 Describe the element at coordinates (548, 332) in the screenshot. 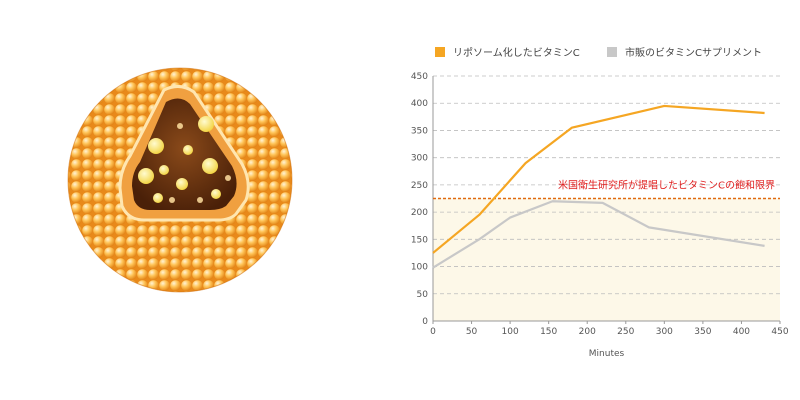

I see `x-tick-label: 150` at that location.